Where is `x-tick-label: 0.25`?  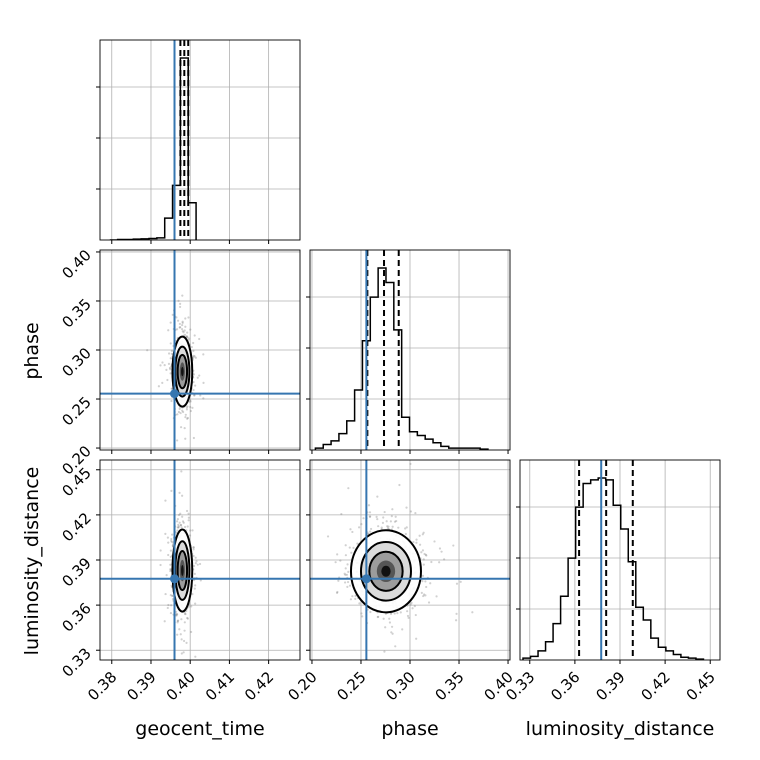 x-tick-label: 0.25 is located at coordinates (351, 686).